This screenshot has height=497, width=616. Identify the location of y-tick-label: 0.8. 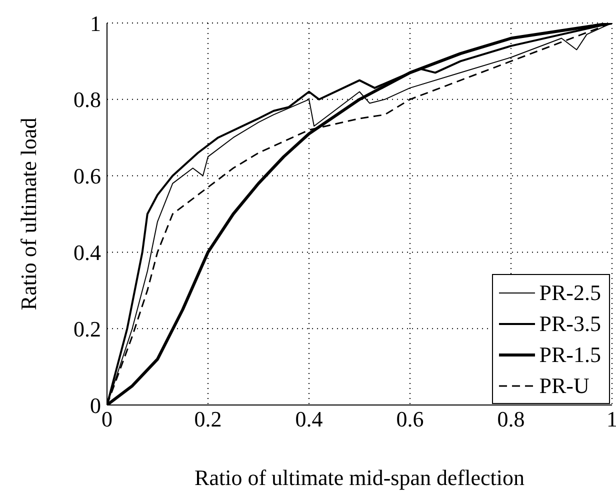
(87, 99).